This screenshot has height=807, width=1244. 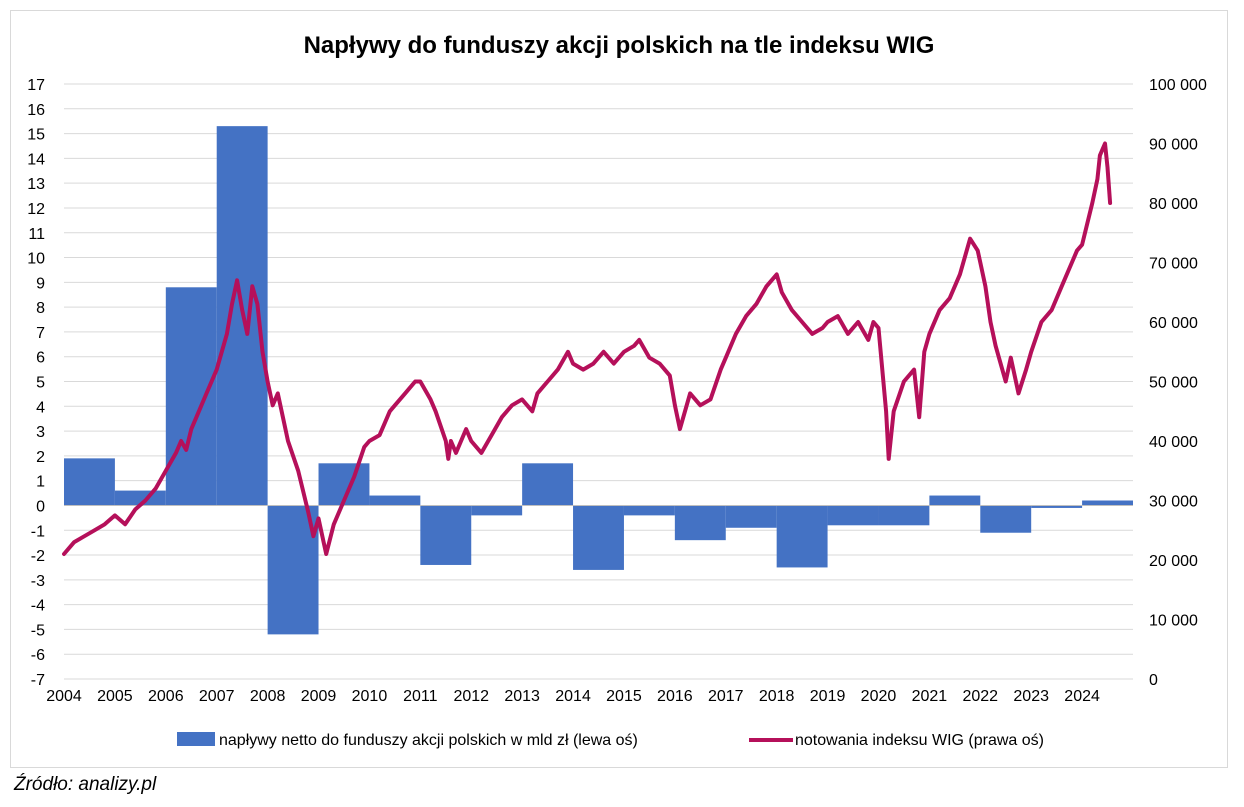 What do you see at coordinates (40, 308) in the screenshot?
I see `left-tick-label: 8` at bounding box center [40, 308].